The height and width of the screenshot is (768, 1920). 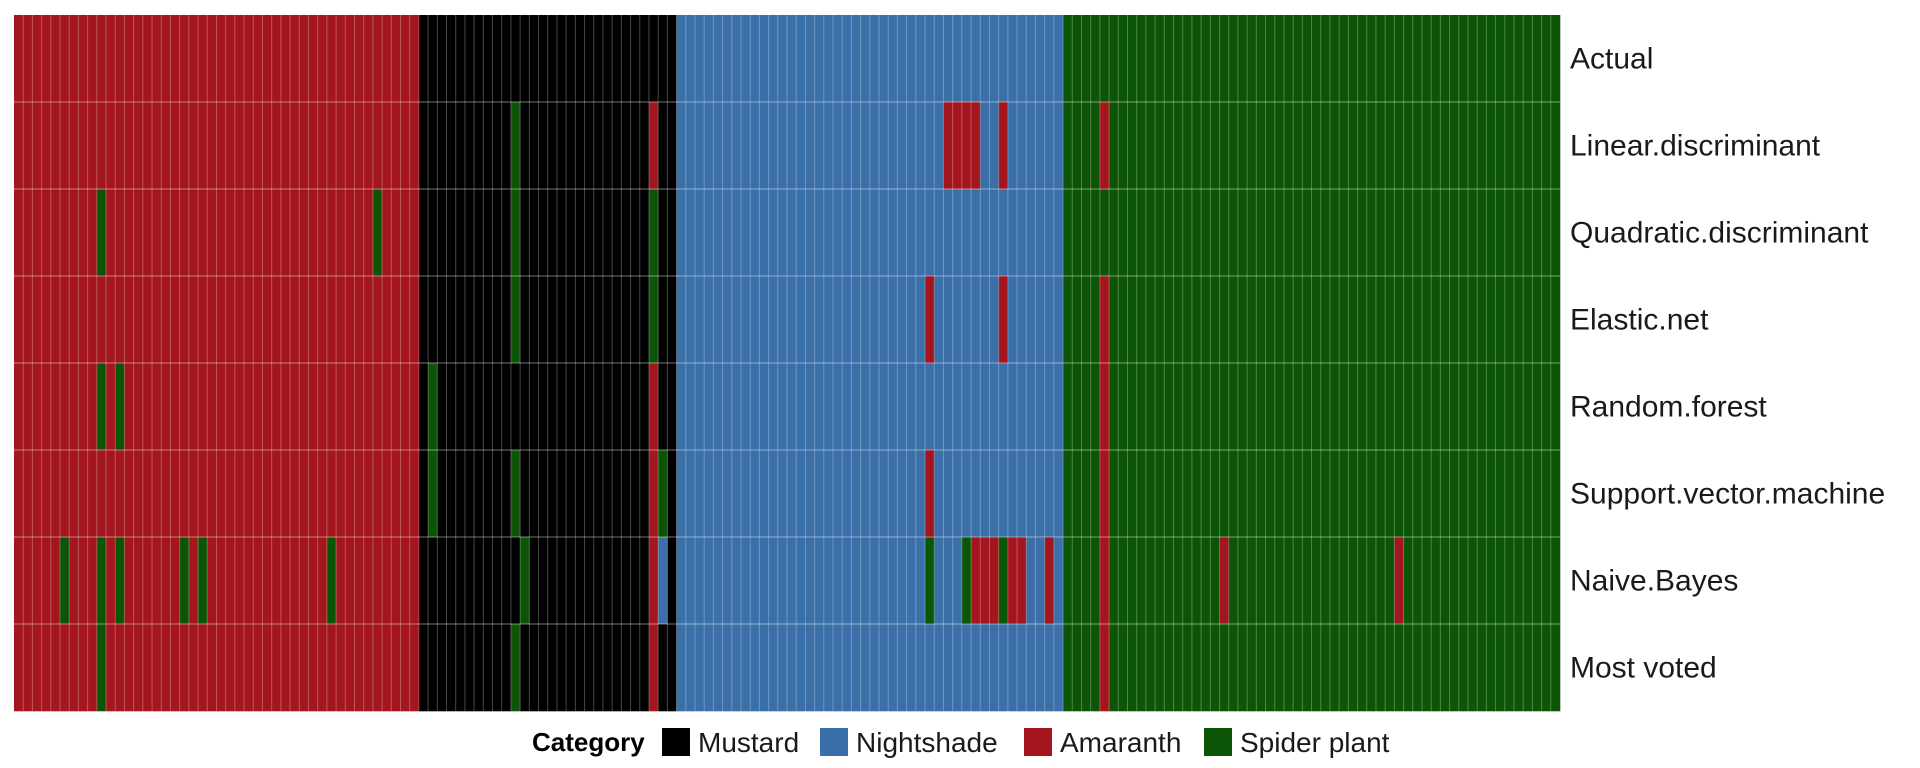 I want to click on row-label: Actual, so click(x=1611, y=59).